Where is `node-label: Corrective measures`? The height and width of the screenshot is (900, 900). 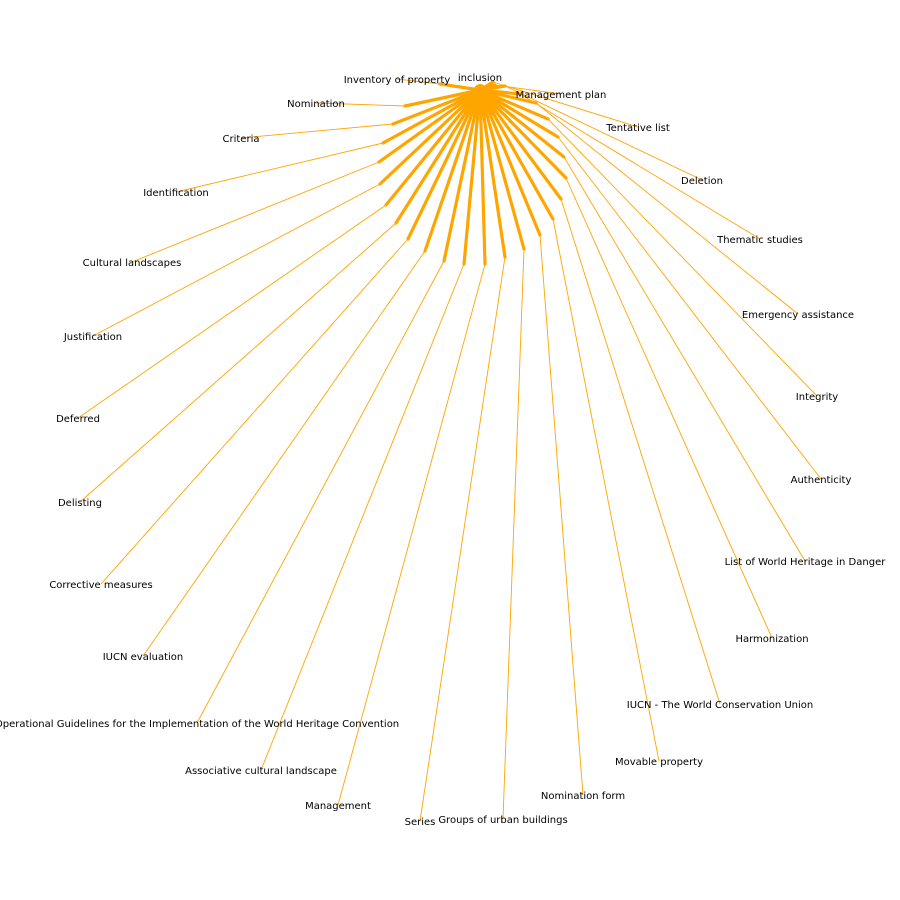
node-label: Corrective measures is located at coordinates (100, 585).